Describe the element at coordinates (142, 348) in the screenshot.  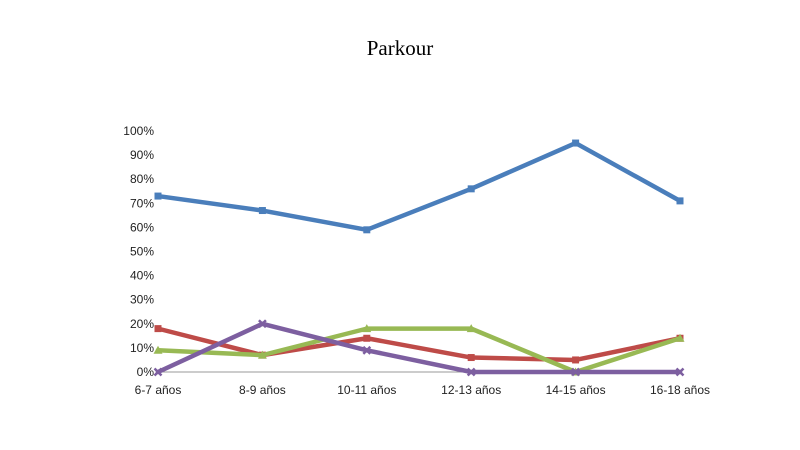
I see `y-tick-label: 10%` at that location.